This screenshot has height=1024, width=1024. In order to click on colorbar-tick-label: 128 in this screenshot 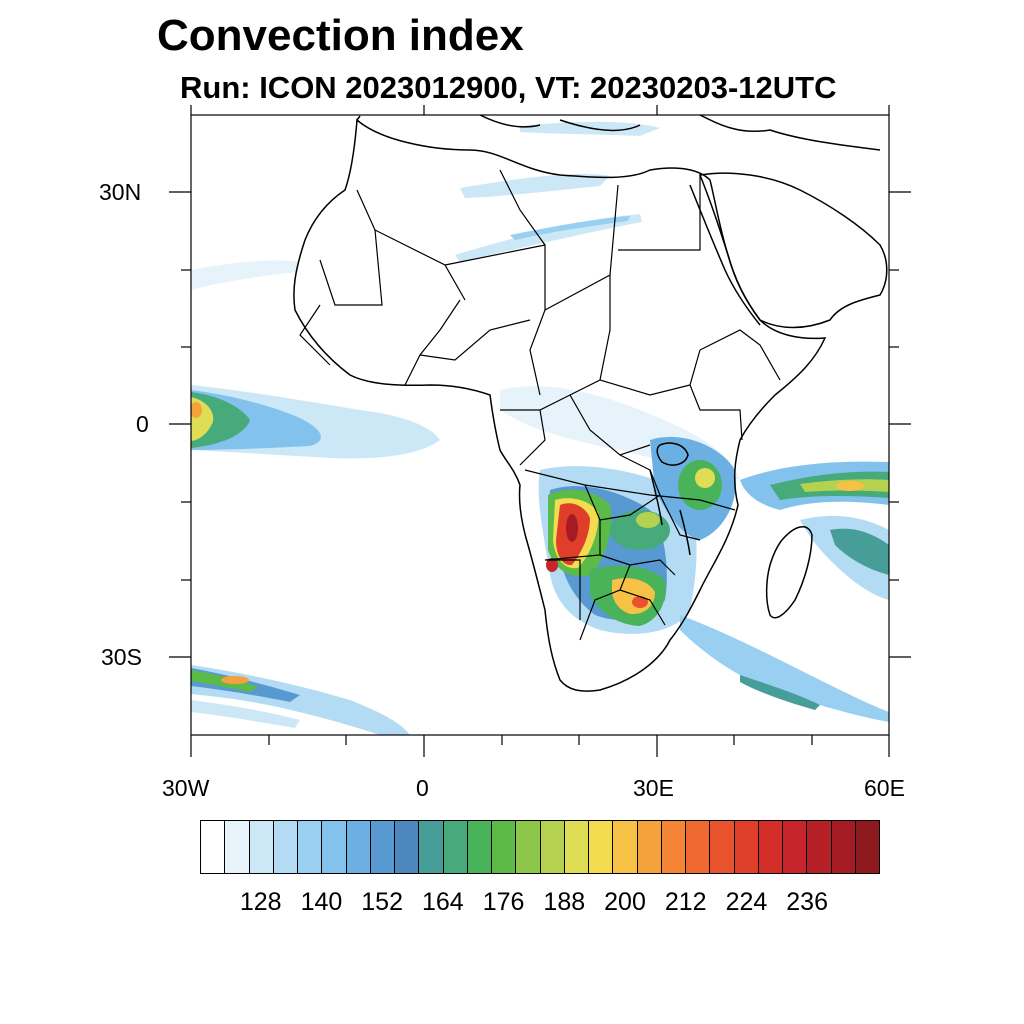, I will do `click(260, 902)`.